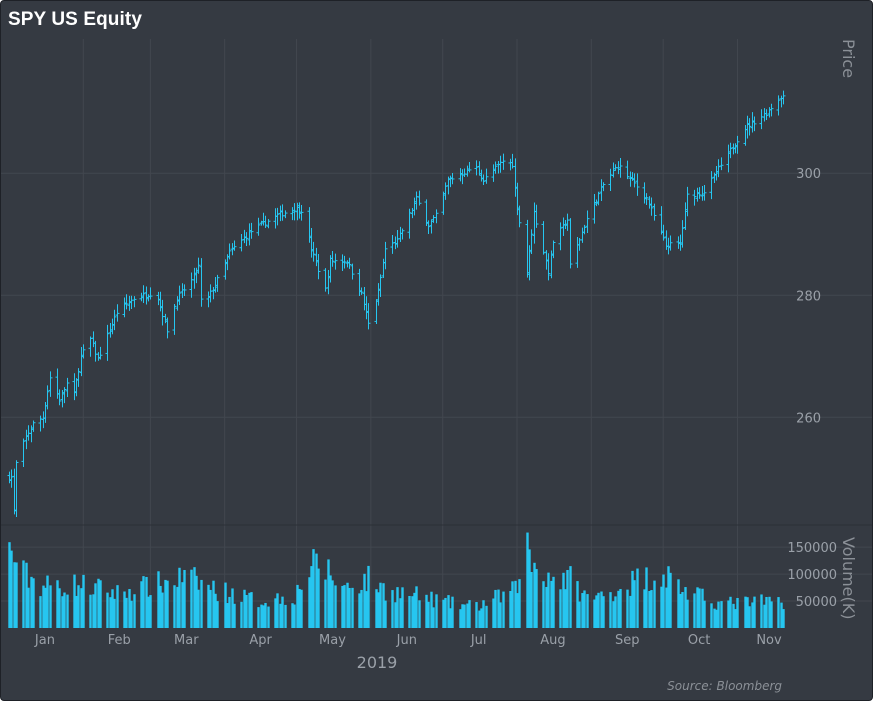 Image resolution: width=873 pixels, height=701 pixels. Describe the element at coordinates (332, 640) in the screenshot. I see `month-tick-label: May` at that location.